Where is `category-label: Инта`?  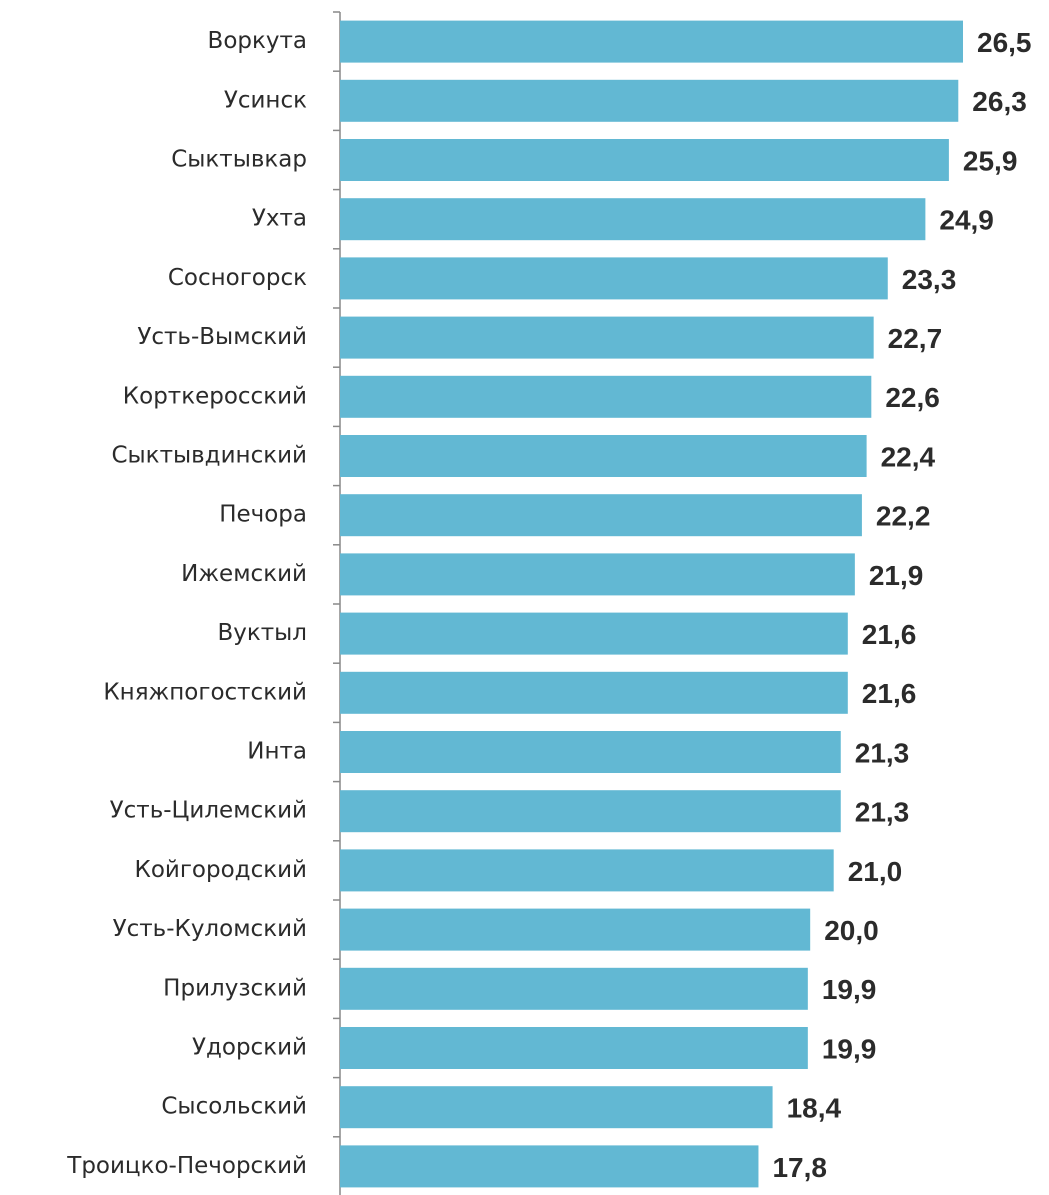
category-label: Инта is located at coordinates (277, 752).